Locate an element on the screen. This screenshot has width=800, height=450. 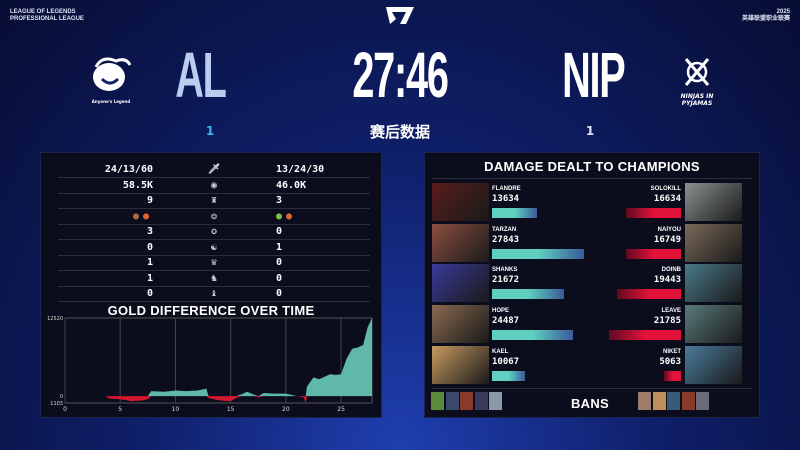
stat-row: 58.5K ◉ 46.0K is located at coordinates (214, 186).